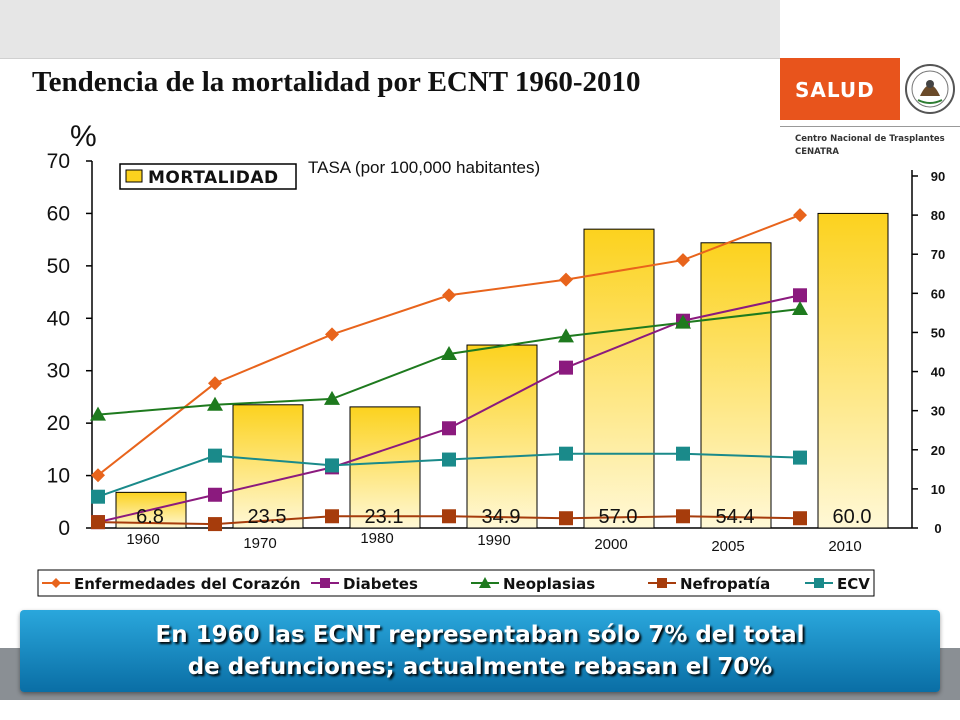 The image size is (960, 720). Describe the element at coordinates (938, 332) in the screenshot. I see `right-tick-label: 50` at that location.